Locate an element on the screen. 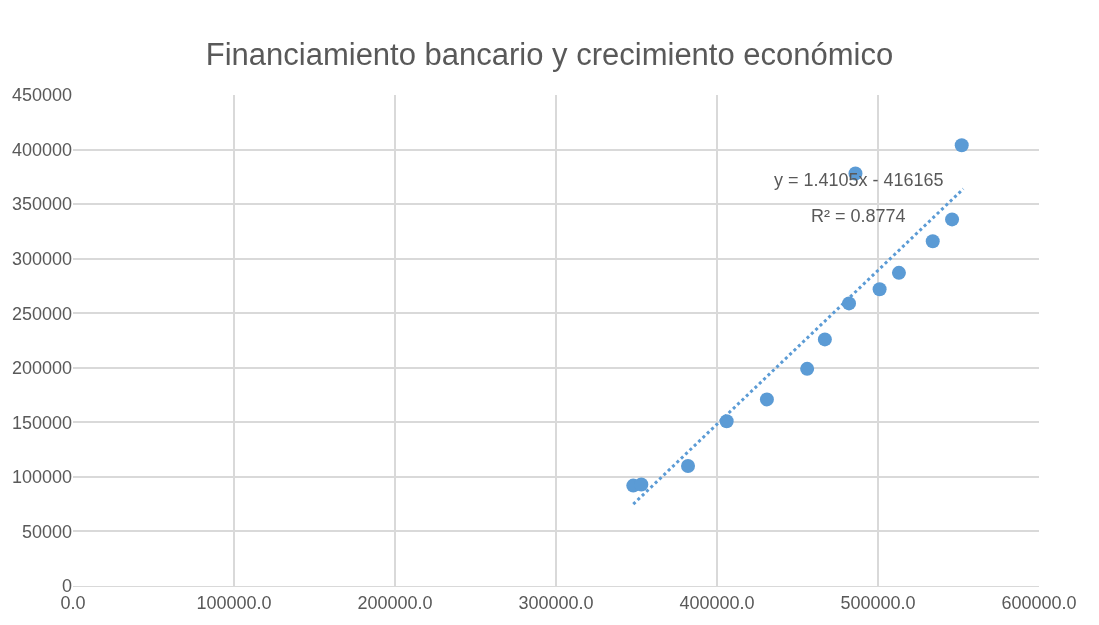  y-tick-label: 250000 is located at coordinates (41, 313).